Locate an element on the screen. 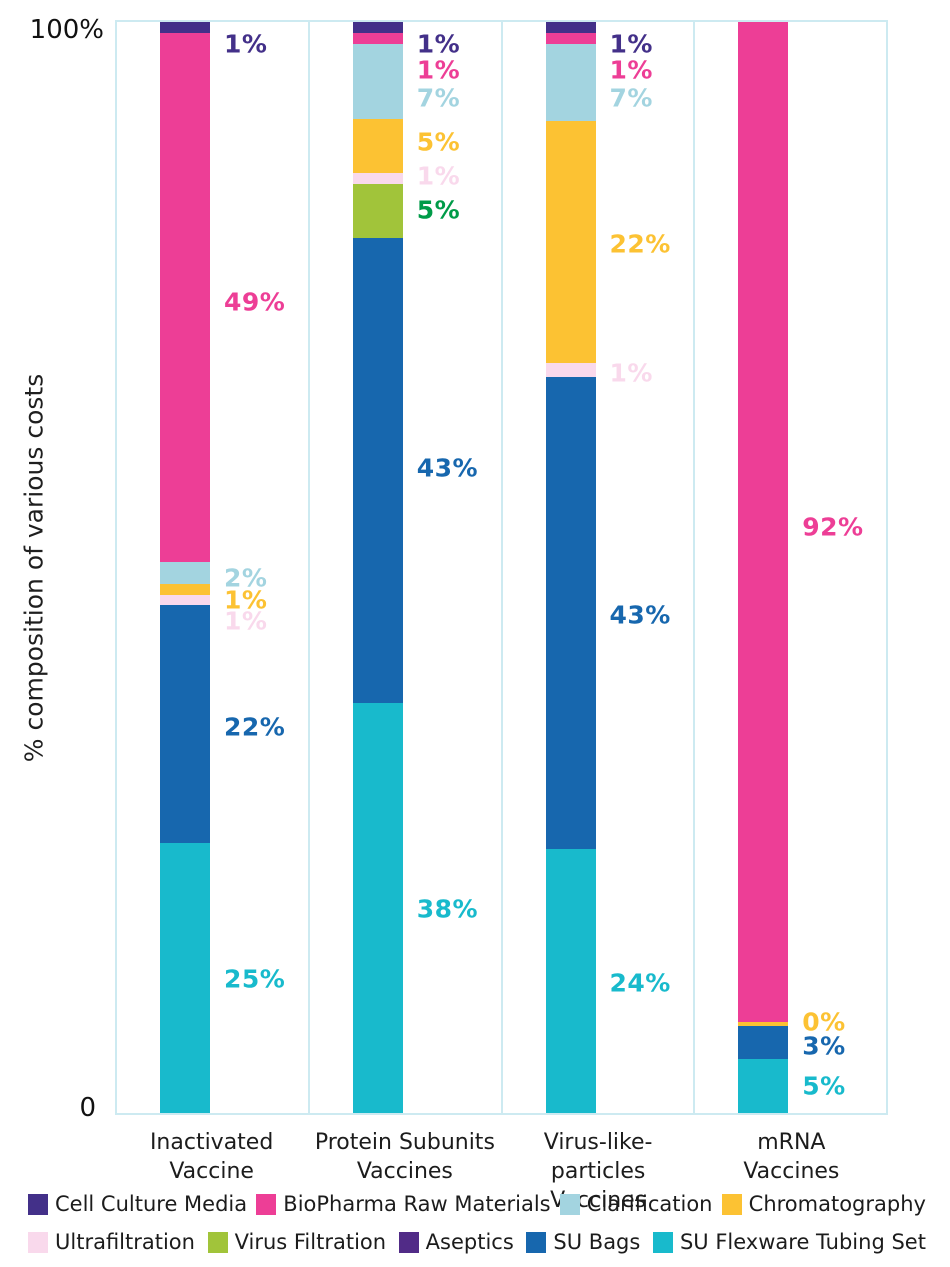 Image resolution: width=950 pixels, height=1267 pixels. legend-label: Chromatography is located at coordinates (837, 1204).